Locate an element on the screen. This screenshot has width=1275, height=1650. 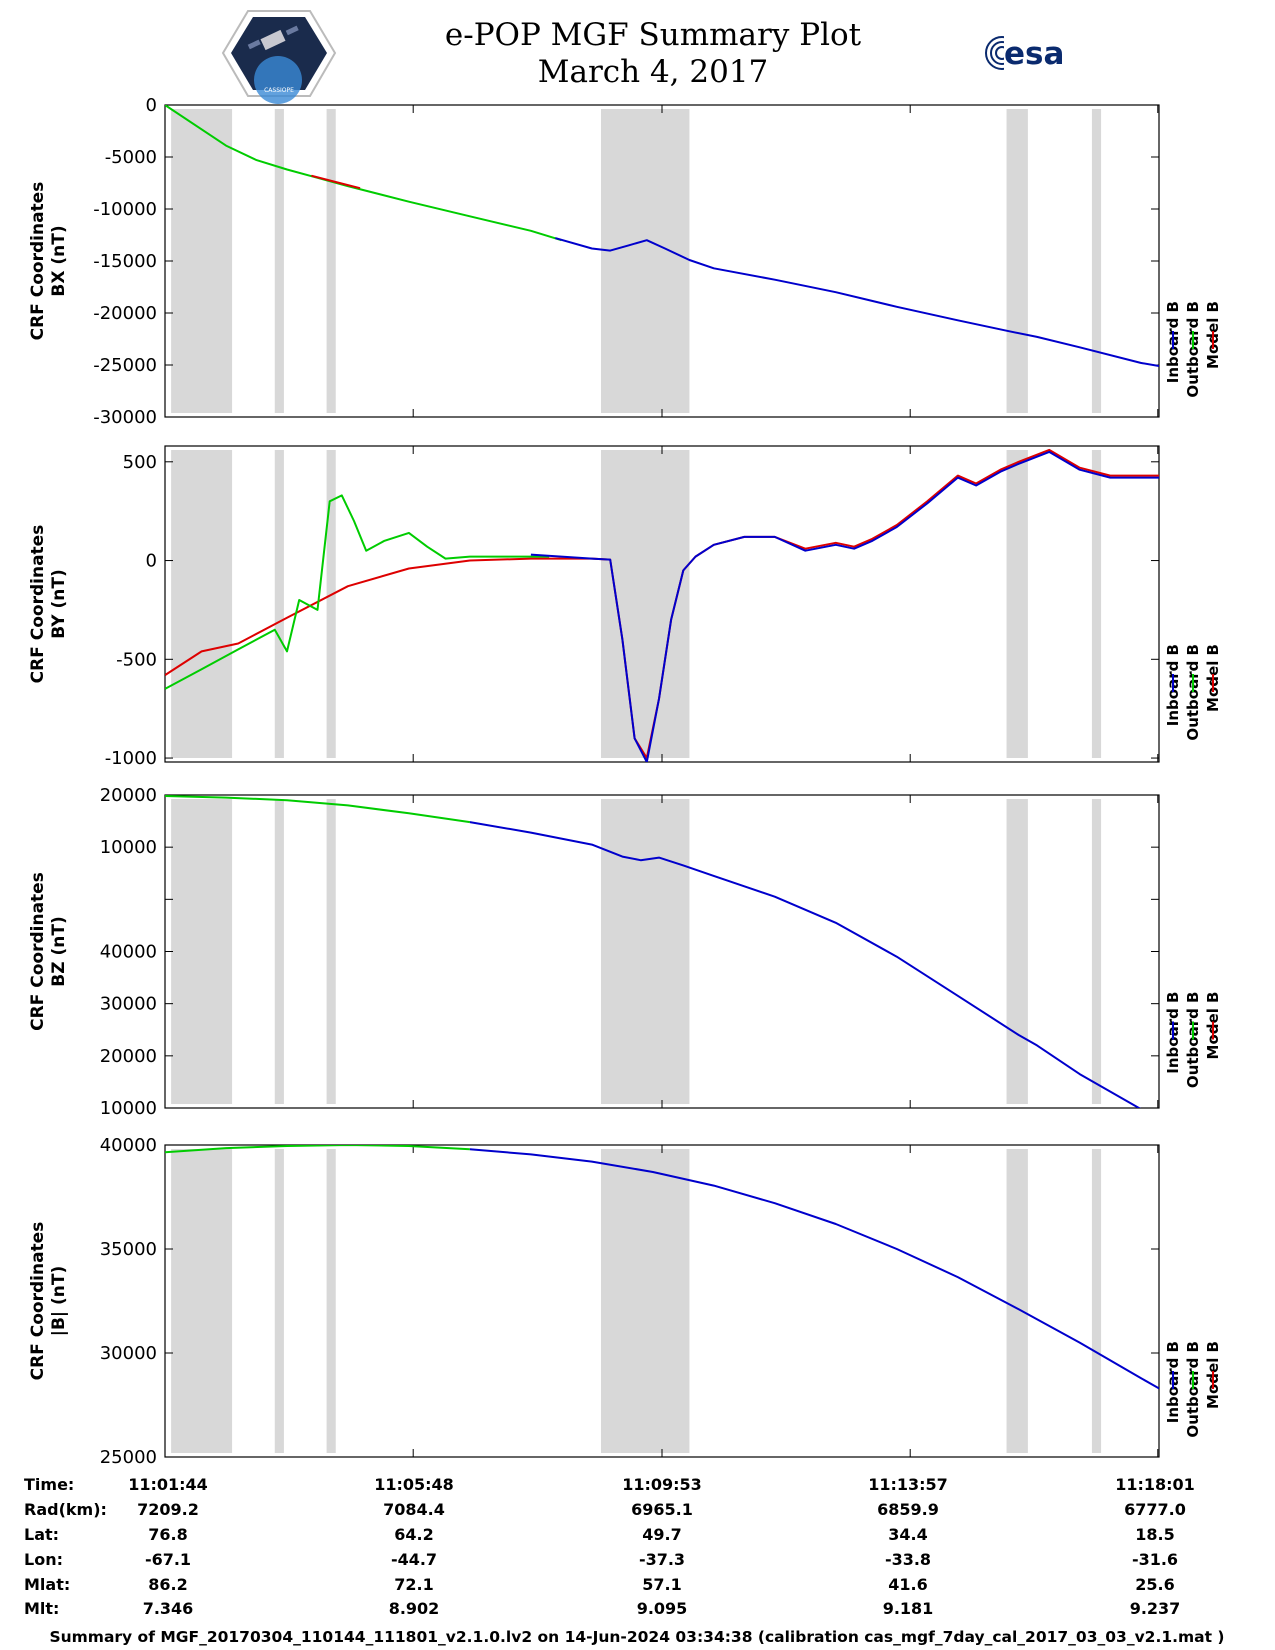
table-cell: 6859.9 is located at coordinates (908, 1509).